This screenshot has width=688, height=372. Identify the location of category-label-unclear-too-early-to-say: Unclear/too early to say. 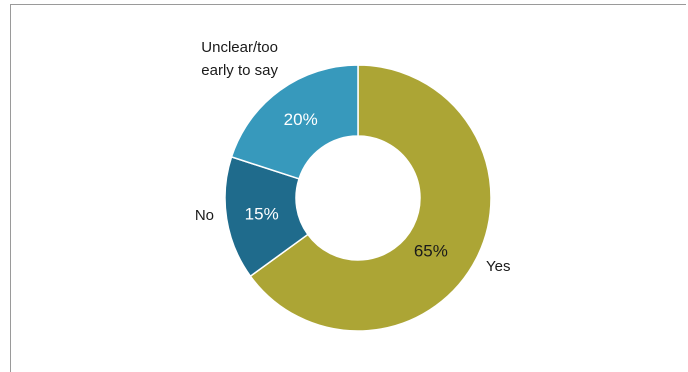
(239, 59).